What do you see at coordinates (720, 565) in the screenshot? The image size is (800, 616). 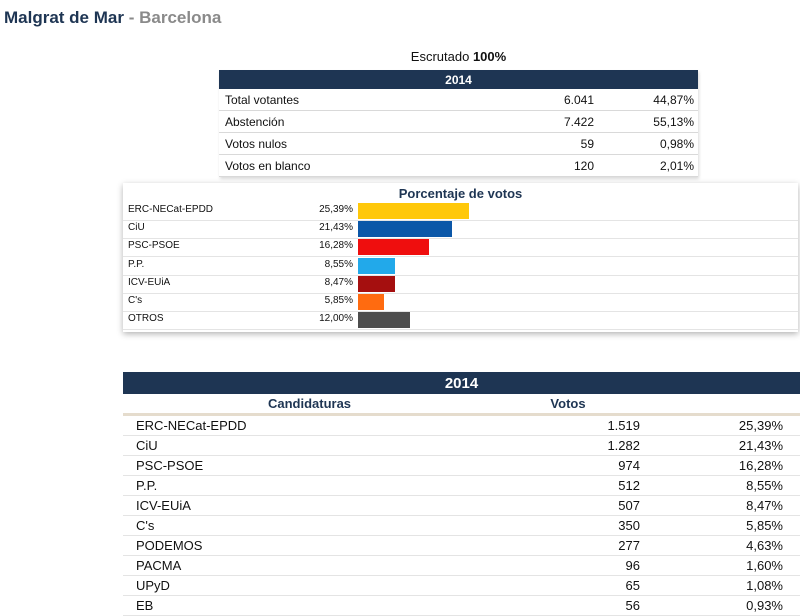 I see `party-percent: 1,60%` at bounding box center [720, 565].